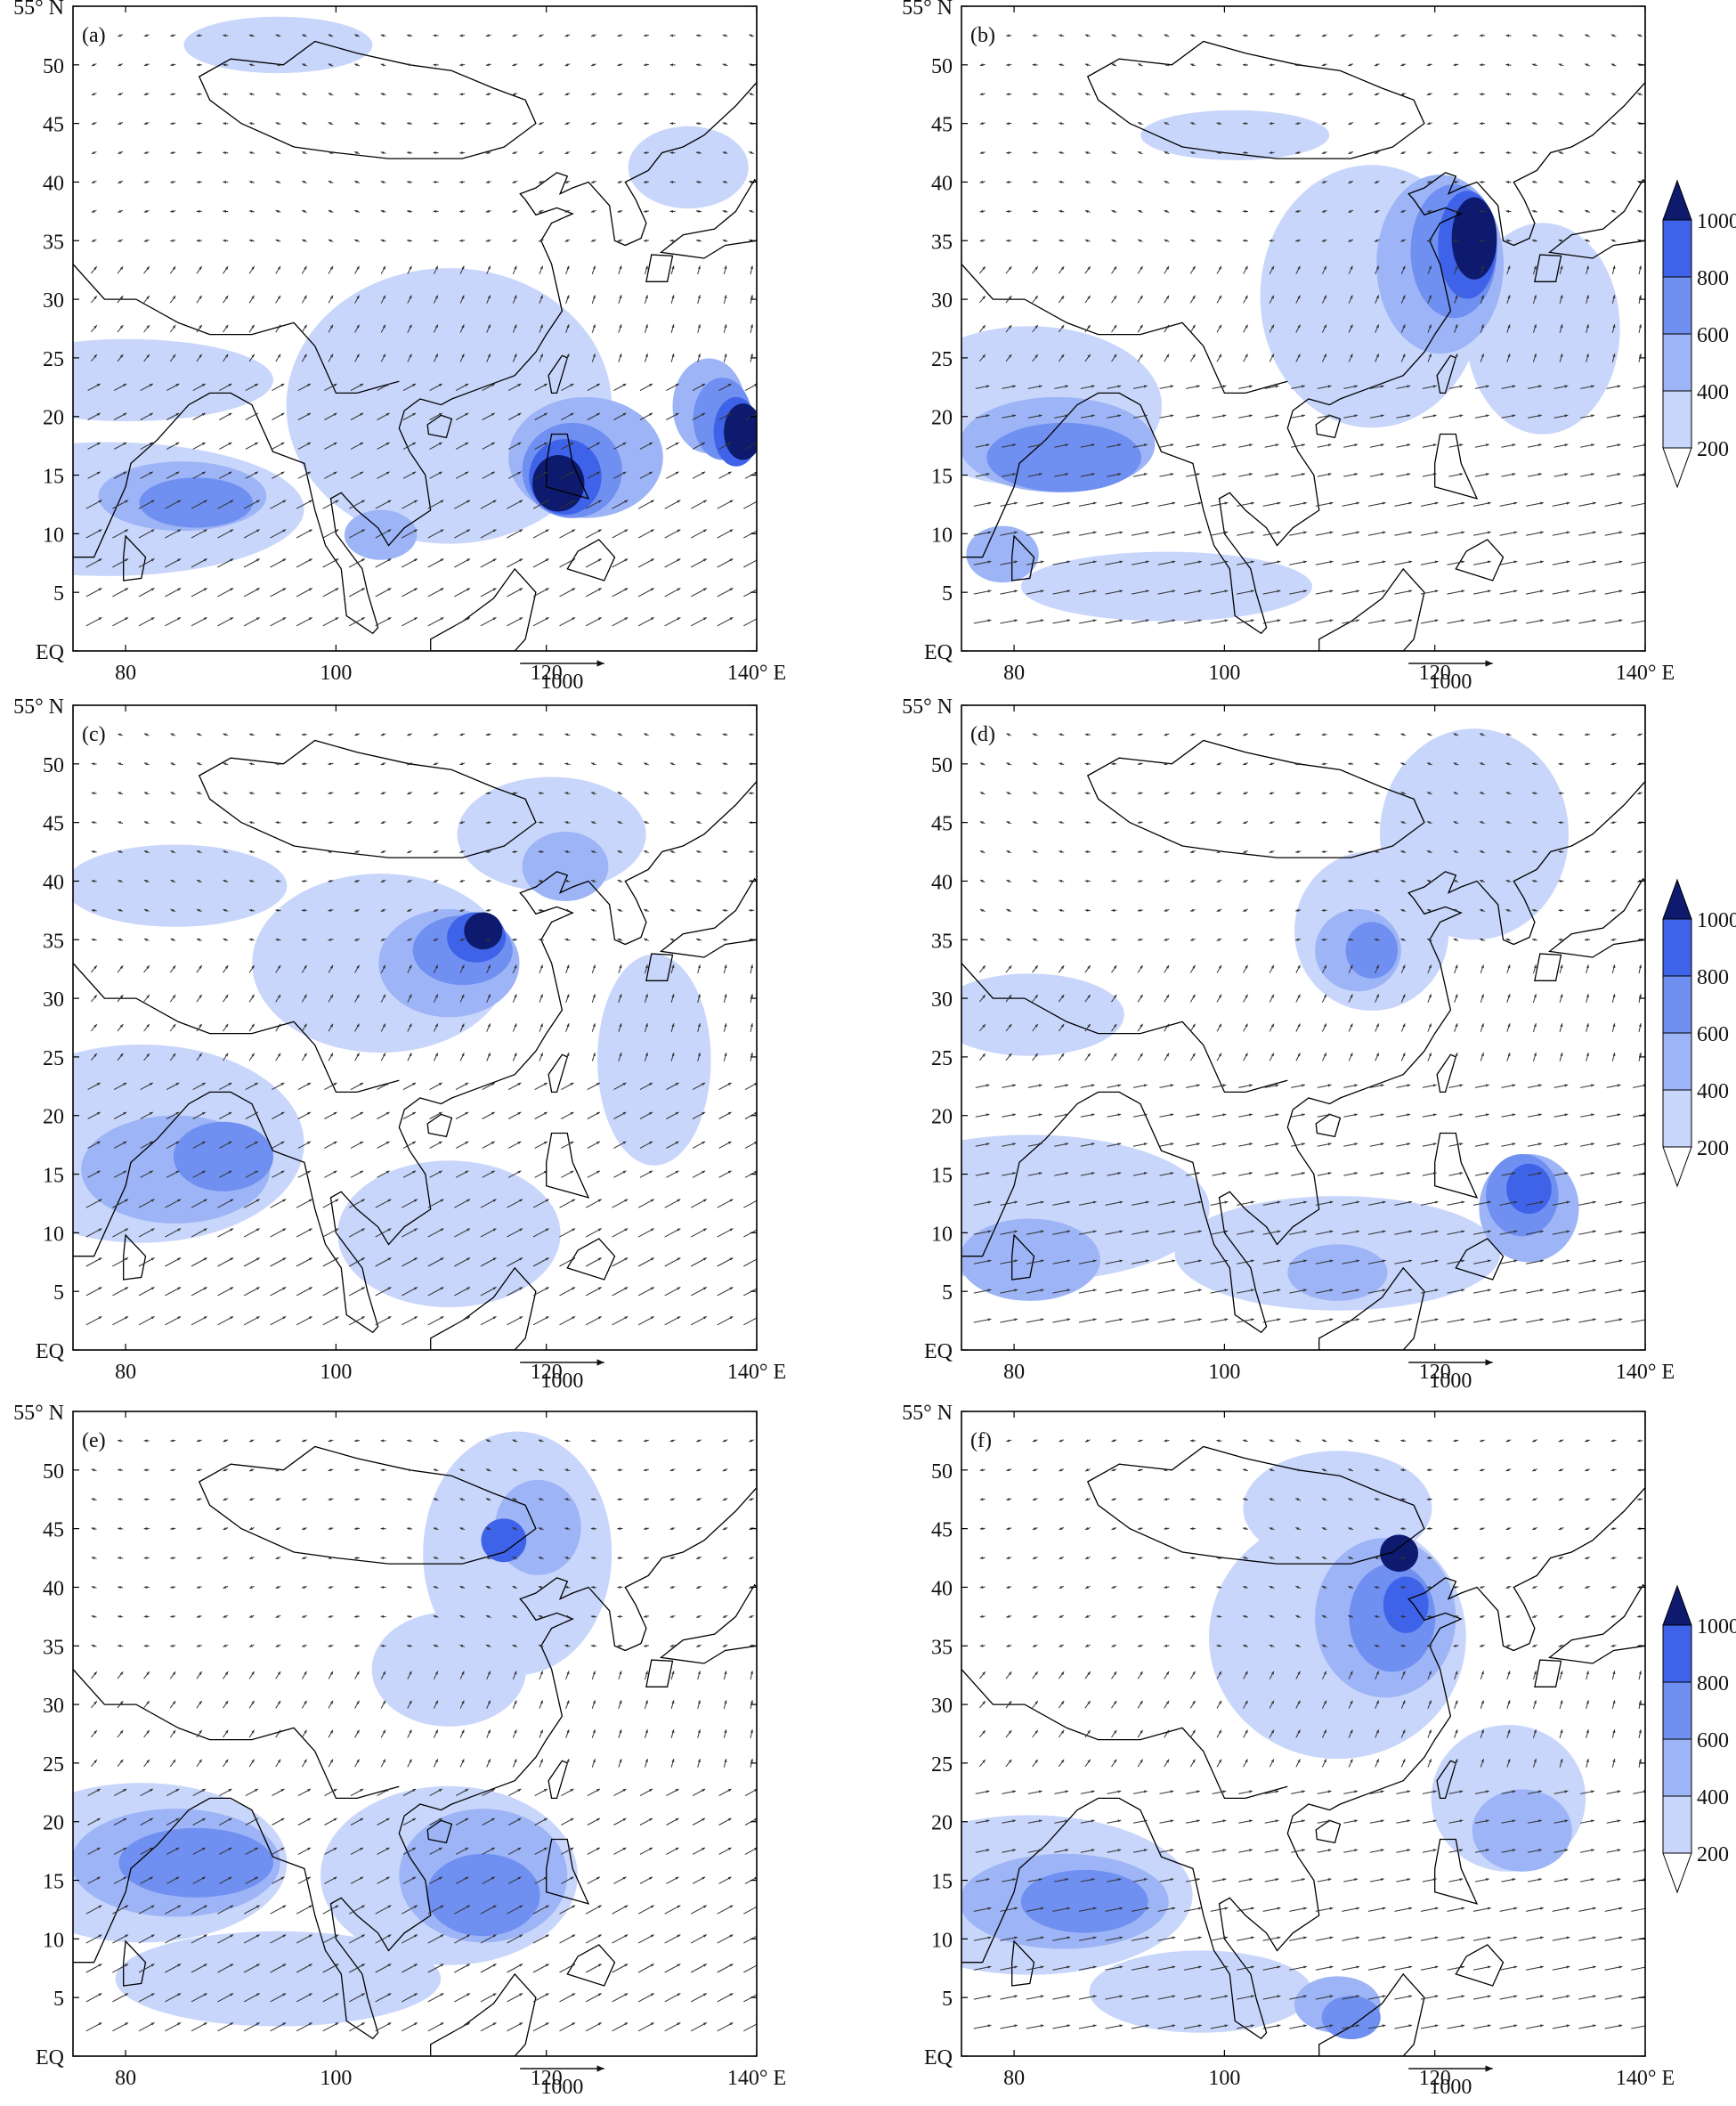  Describe the element at coordinates (236, 329) in the screenshot. I see `boundary-line` at that location.